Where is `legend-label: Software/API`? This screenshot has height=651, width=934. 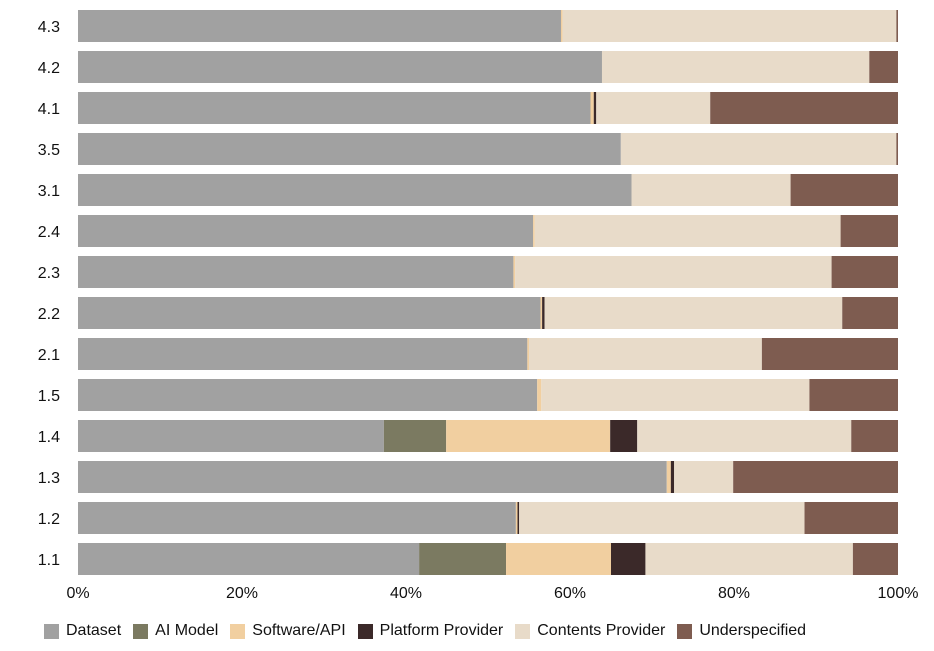 legend-label: Software/API is located at coordinates (299, 630).